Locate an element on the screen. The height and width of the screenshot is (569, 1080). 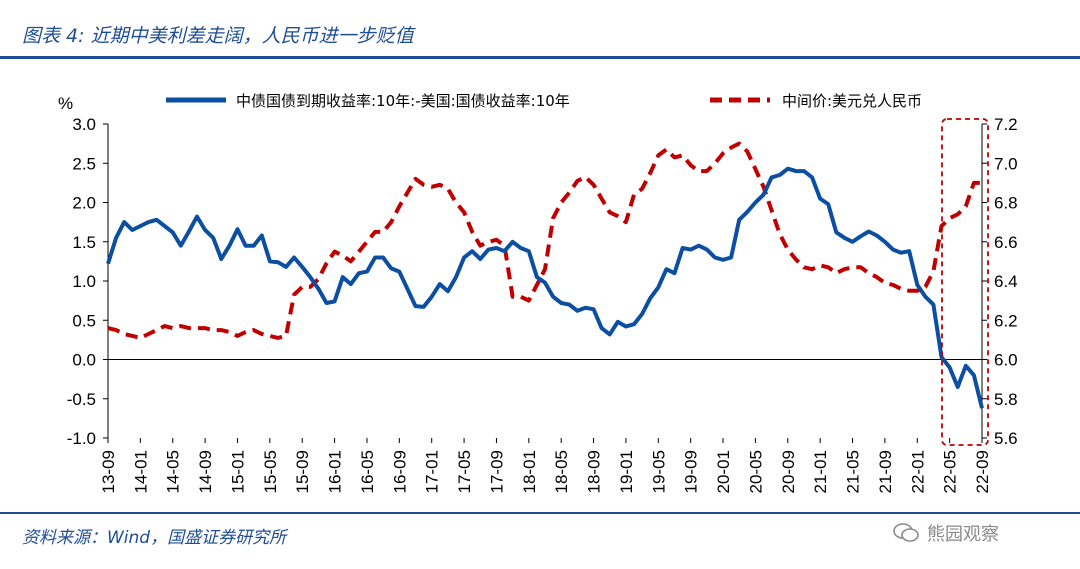
x-tick-label: 21-01 is located at coordinates (820, 471).